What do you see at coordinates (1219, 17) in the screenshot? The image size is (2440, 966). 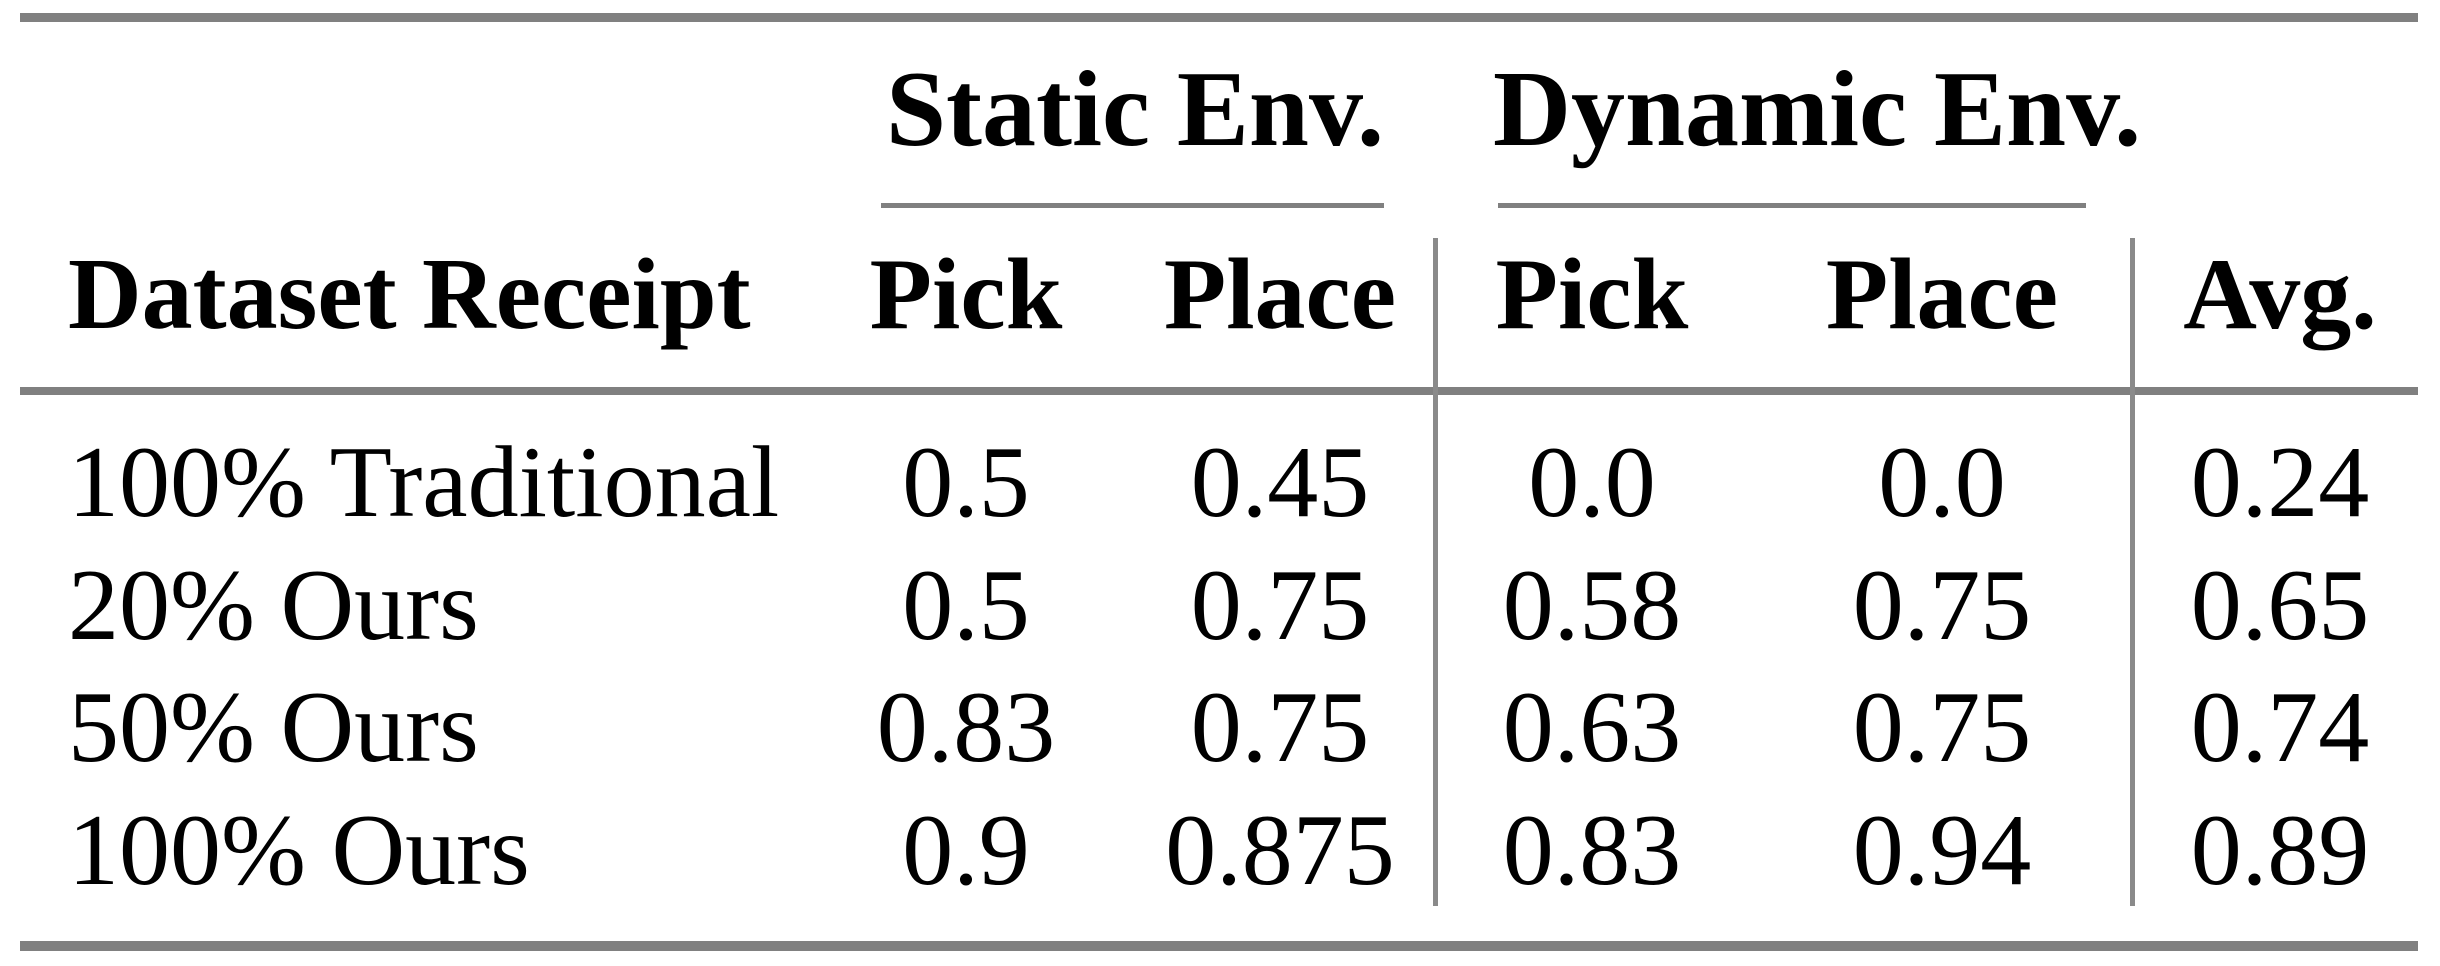 I see `table-top-rule` at bounding box center [1219, 17].